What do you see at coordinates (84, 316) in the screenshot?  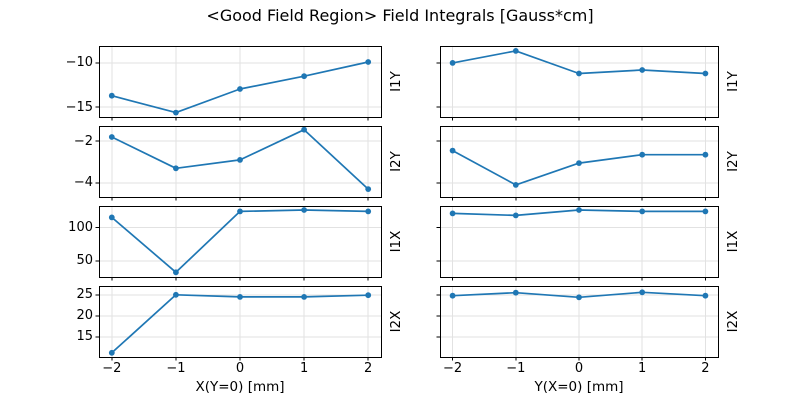 I see `y-tick-label: 20` at bounding box center [84, 316].